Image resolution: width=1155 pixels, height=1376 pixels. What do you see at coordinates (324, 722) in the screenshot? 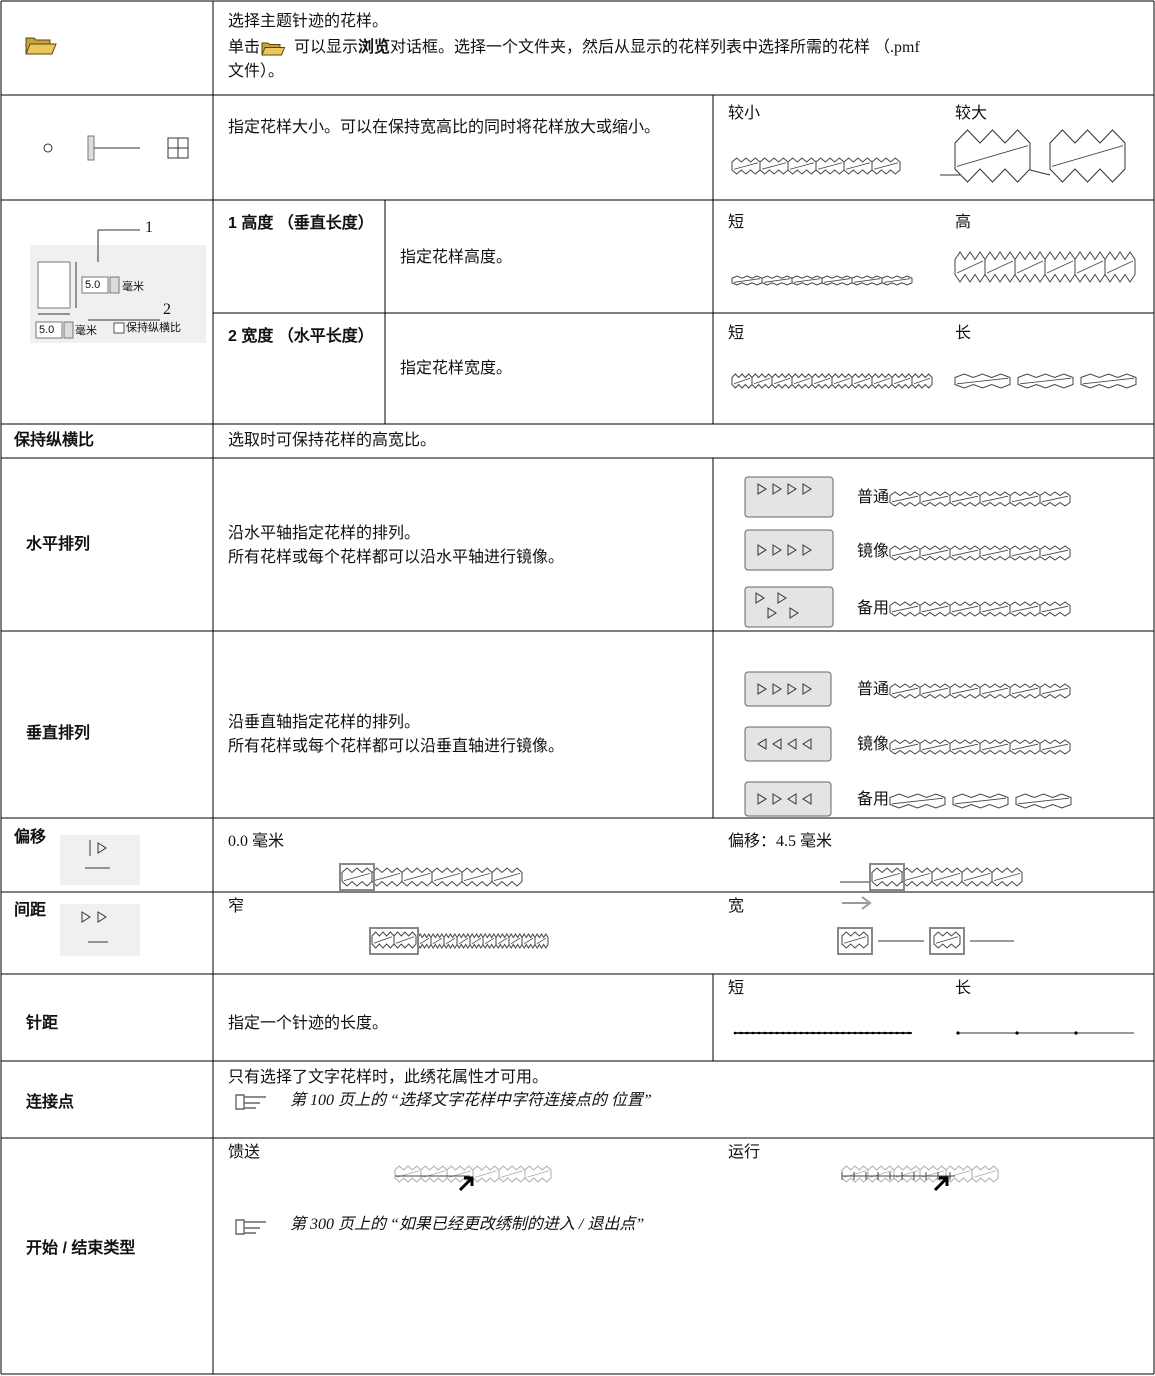
I see `text: 沿垂直轴指定花样的排列。` at bounding box center [324, 722].